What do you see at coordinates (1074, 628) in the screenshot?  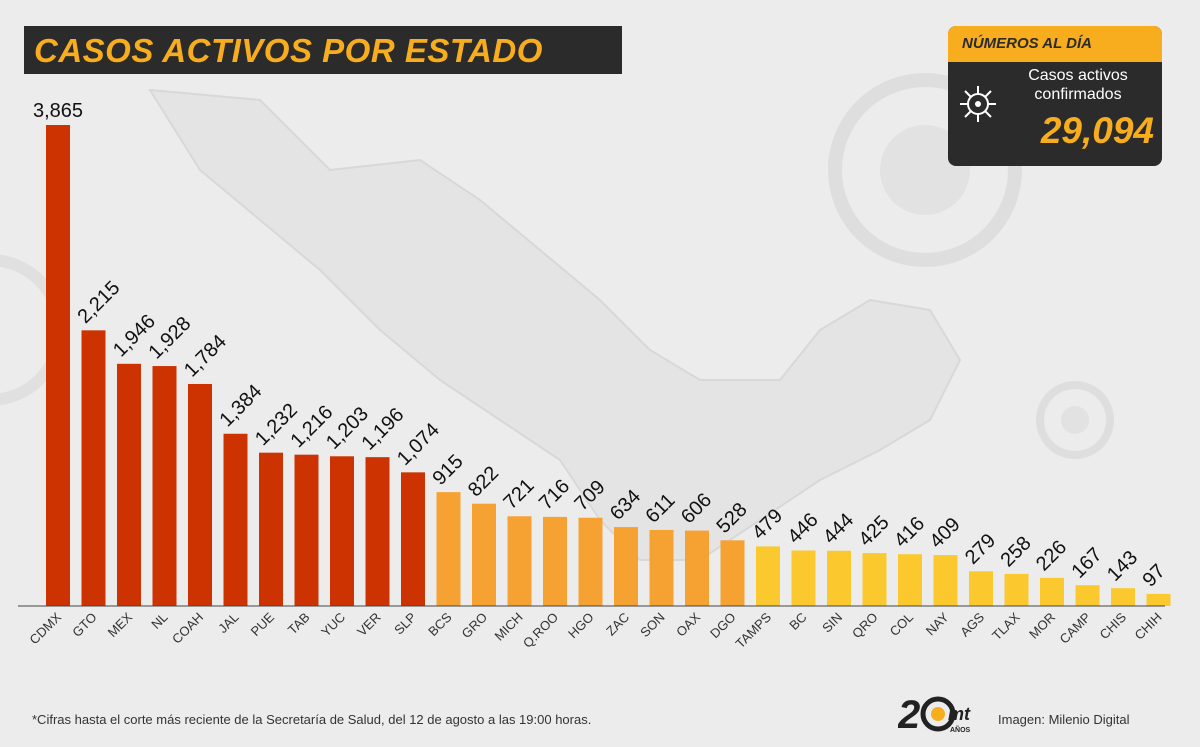 I see `category-label: CAMP` at bounding box center [1074, 628].